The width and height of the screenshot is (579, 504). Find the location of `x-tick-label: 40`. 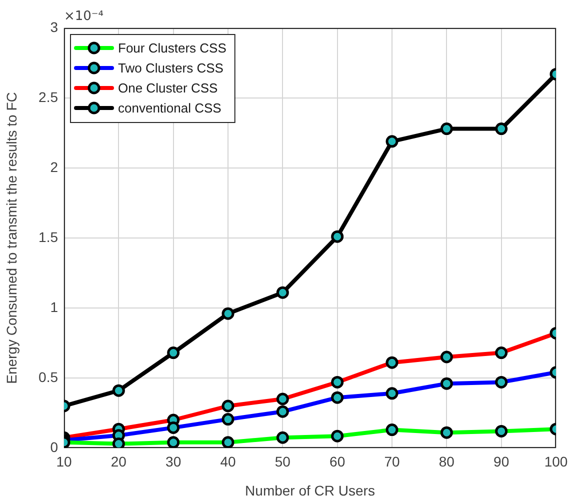

x-tick-label: 40 is located at coordinates (228, 461).